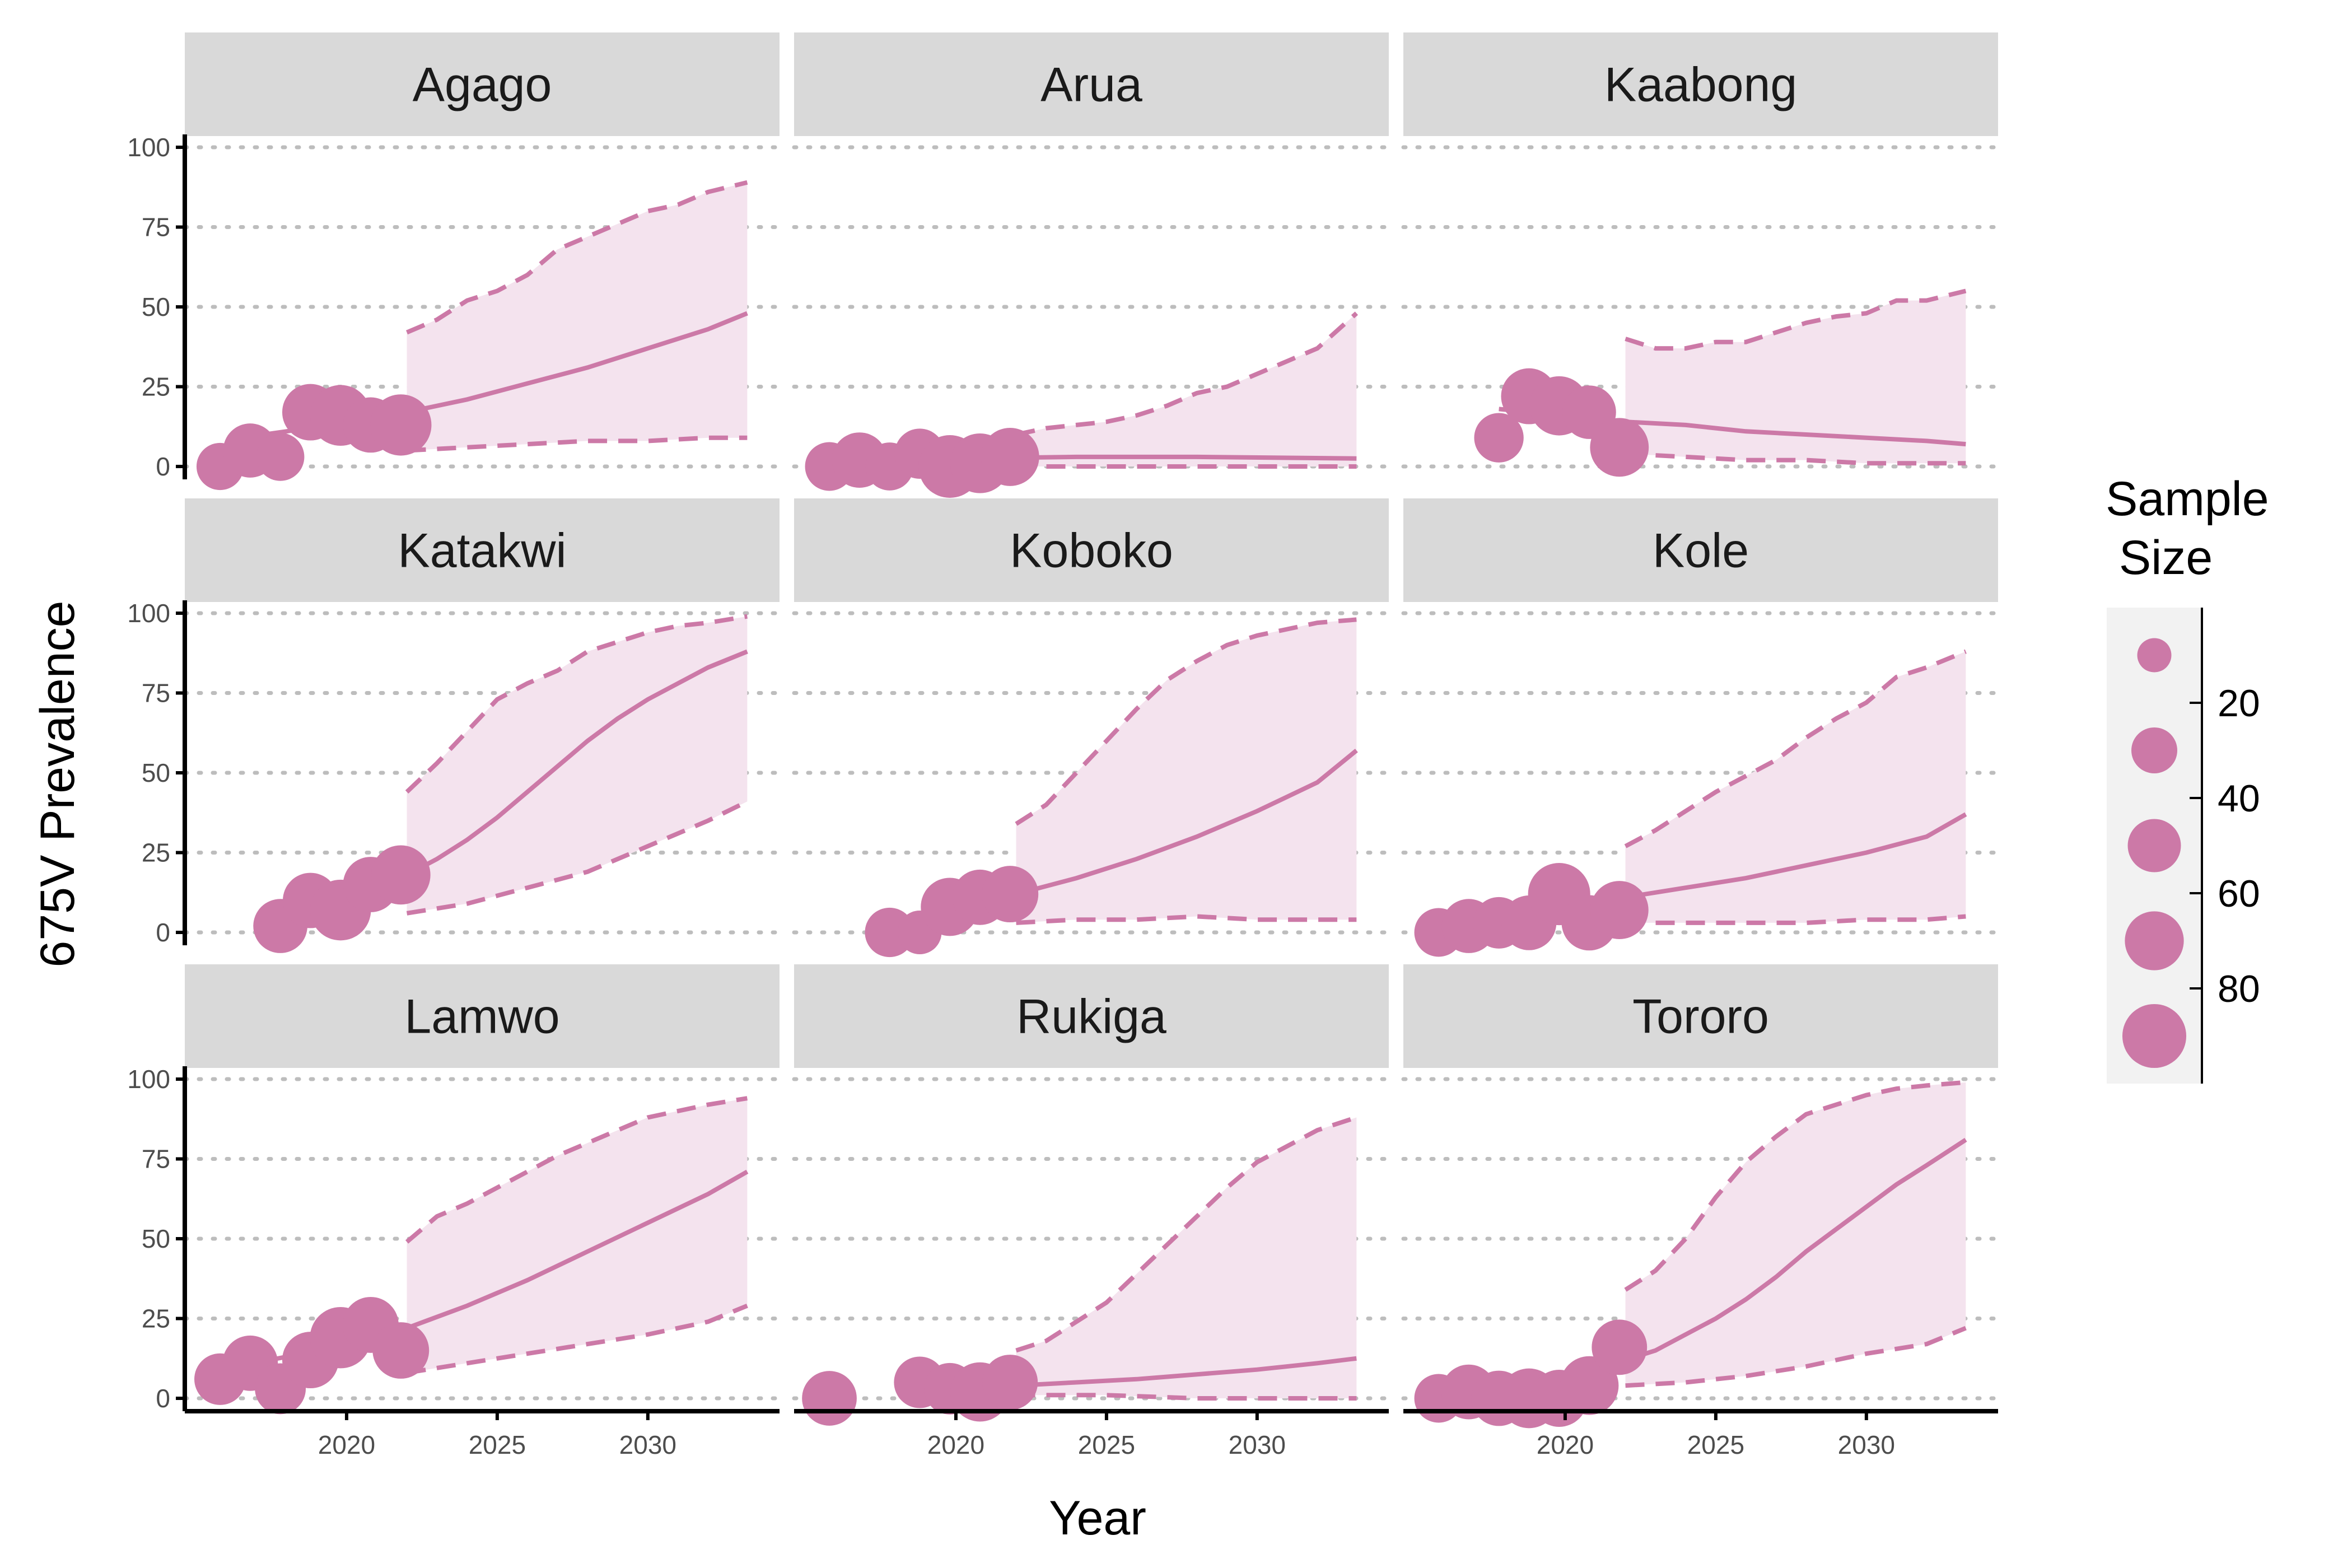 The image size is (2352, 1568). I want to click on panel-strip-label: Agago, so click(483, 85).